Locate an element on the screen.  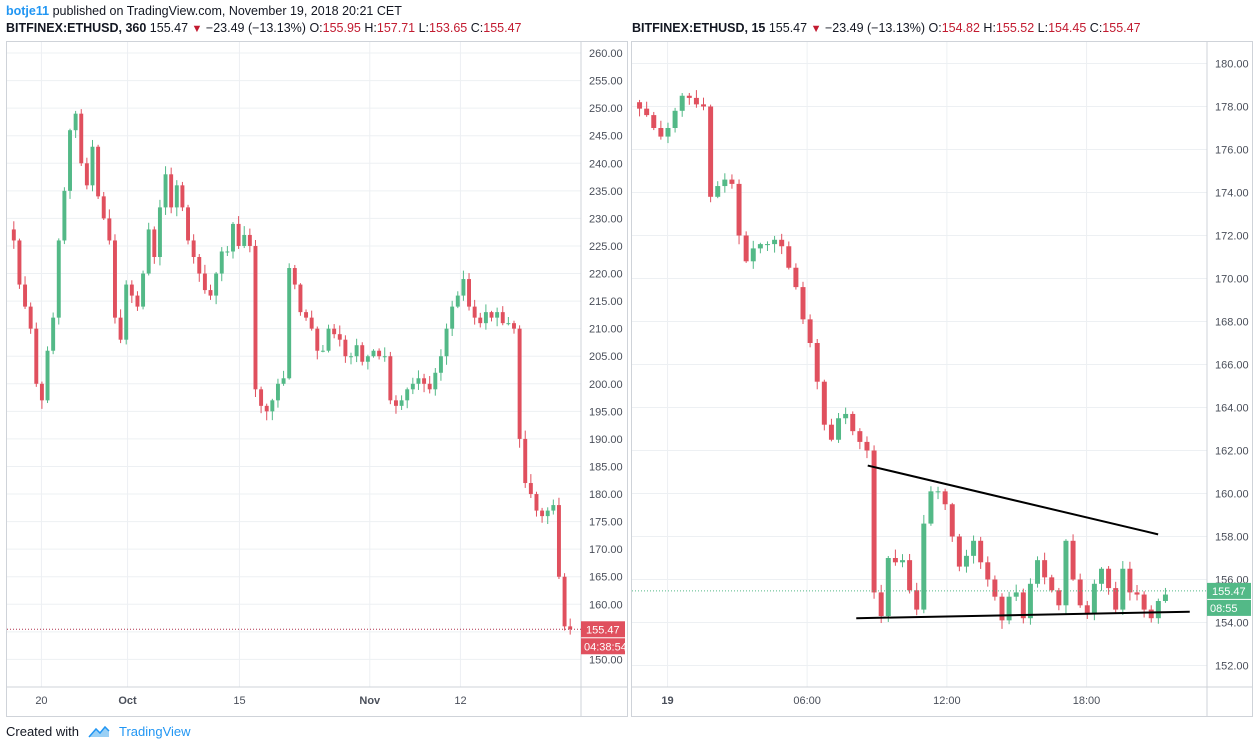
x-tick-label: 15 is located at coordinates (239, 701).